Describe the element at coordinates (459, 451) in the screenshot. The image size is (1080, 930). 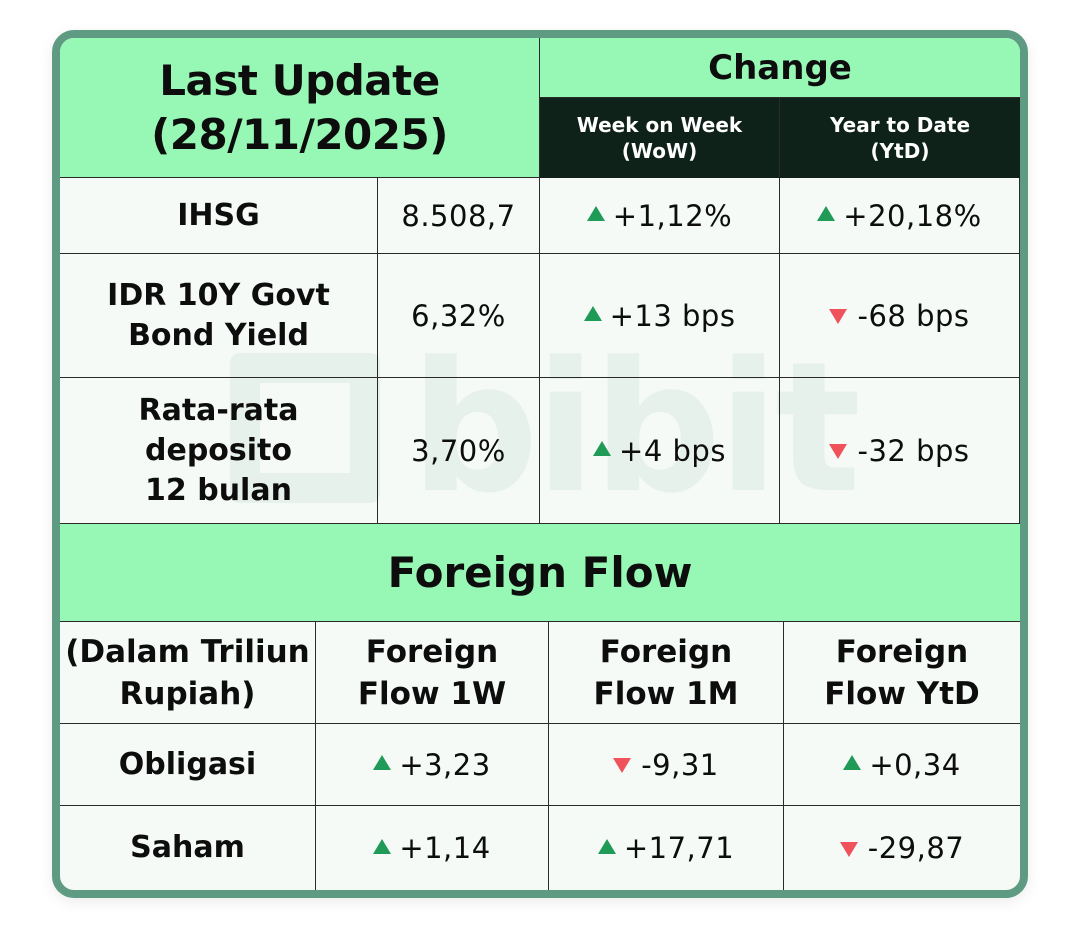
I see `deposito-value: 3,70%` at that location.